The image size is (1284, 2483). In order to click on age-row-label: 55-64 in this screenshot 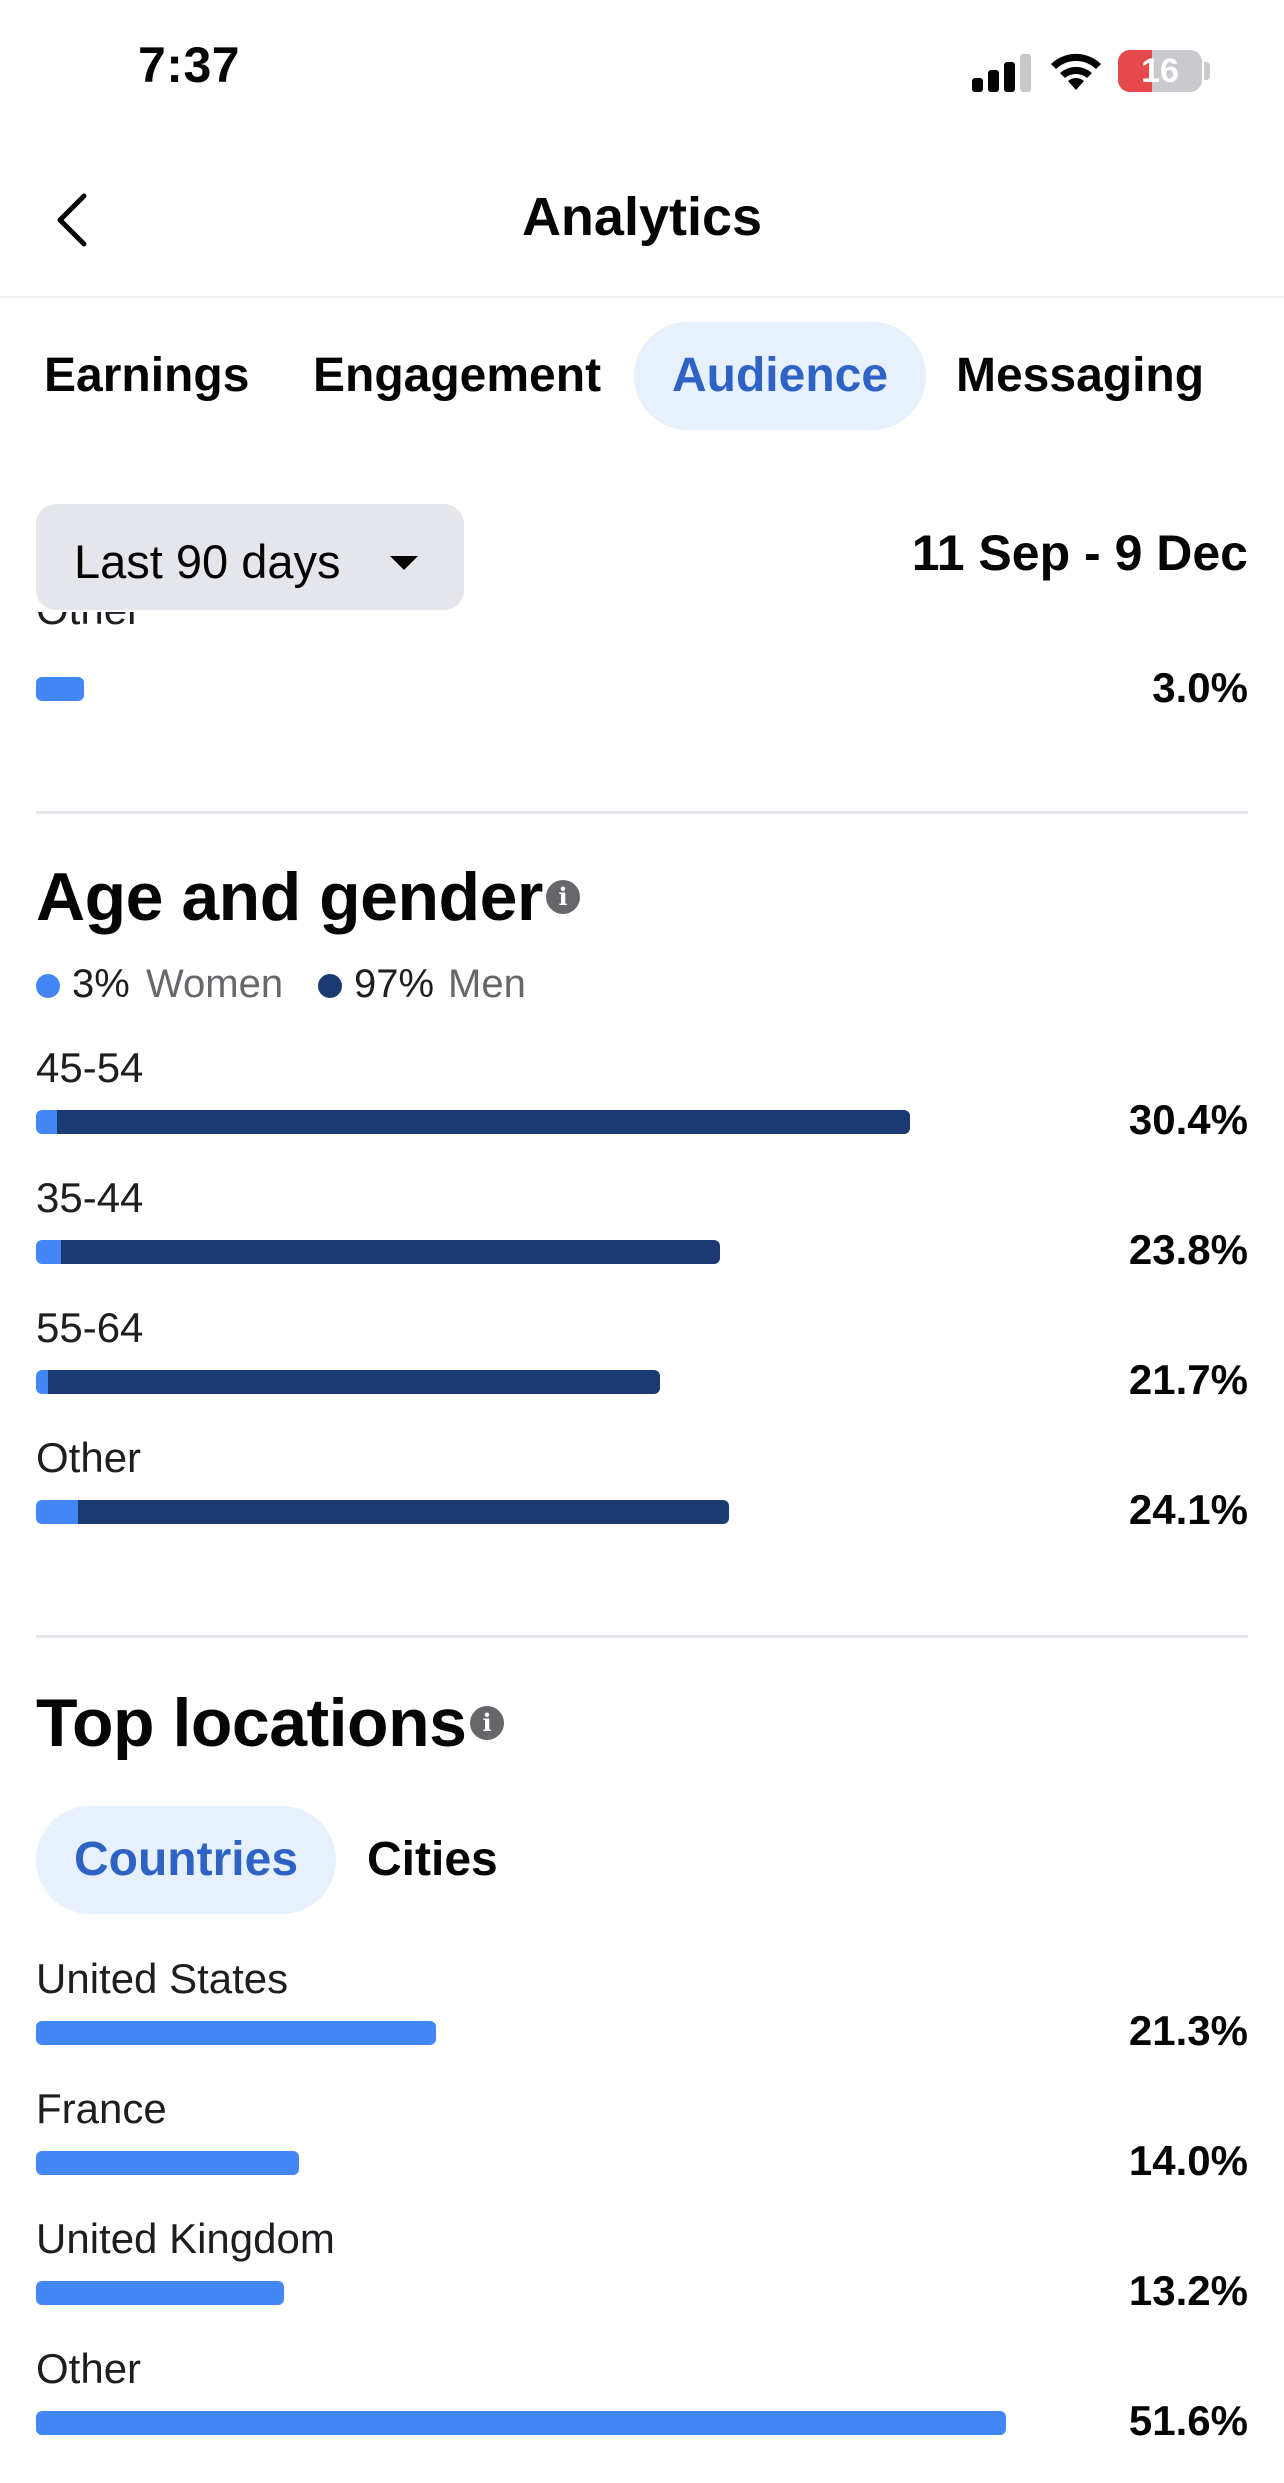, I will do `click(90, 1327)`.